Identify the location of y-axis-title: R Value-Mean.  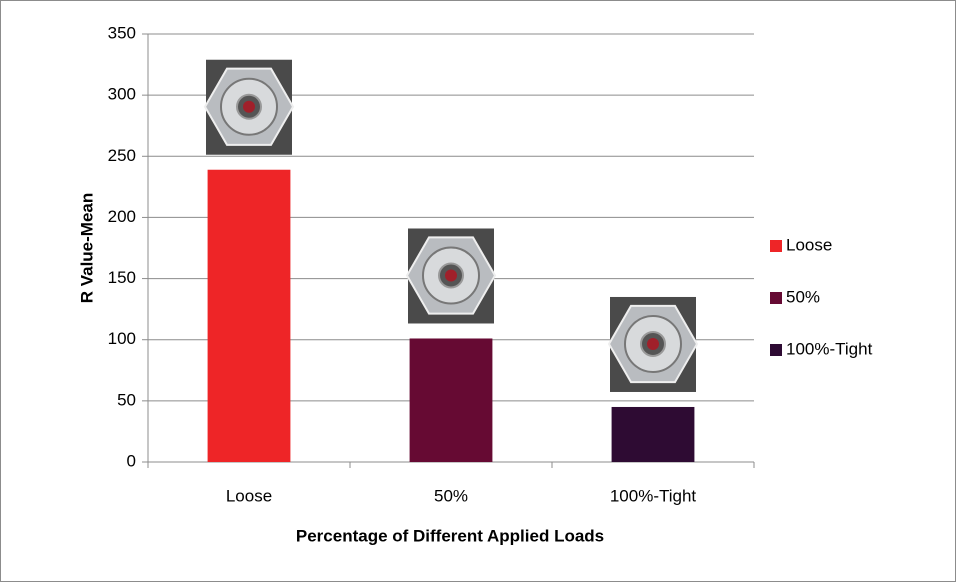
(86, 248).